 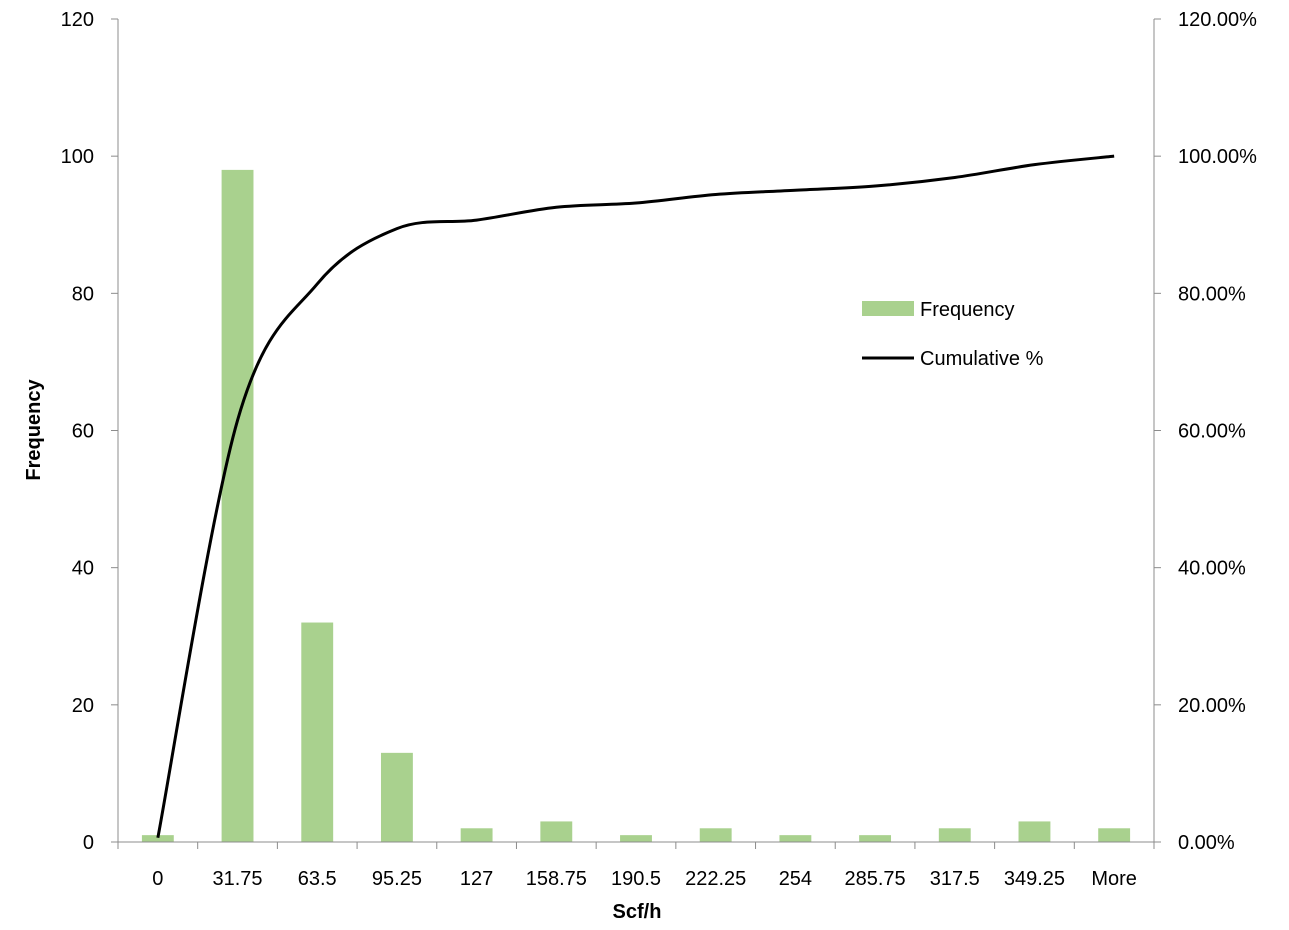 I want to click on left-tick-label-5: 100, so click(x=77, y=157).